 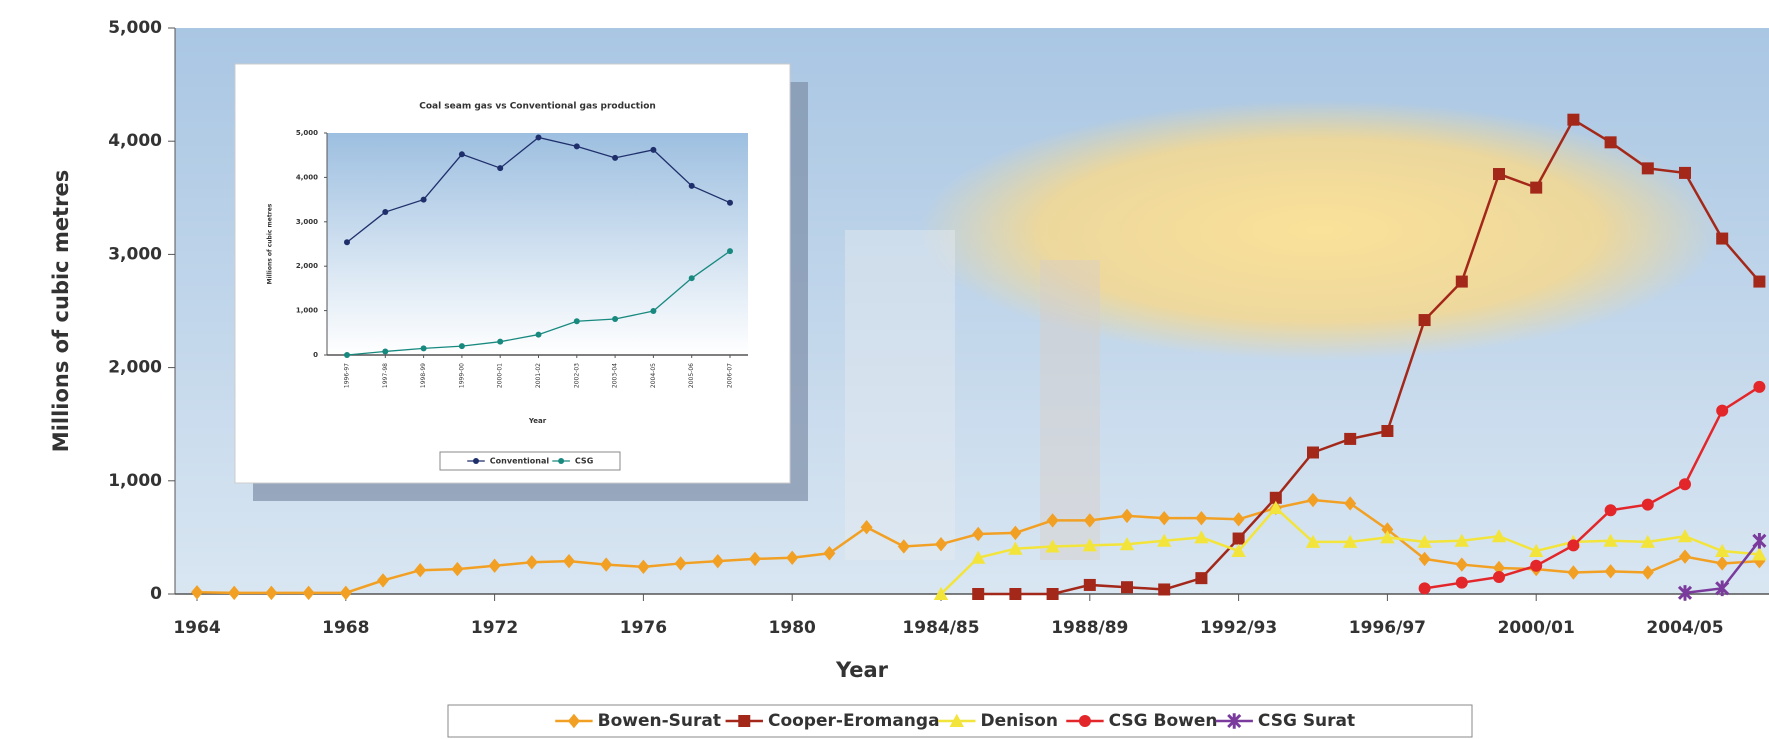 What do you see at coordinates (653, 375) in the screenshot?
I see `x-tick-label: 2004-05` at bounding box center [653, 375].